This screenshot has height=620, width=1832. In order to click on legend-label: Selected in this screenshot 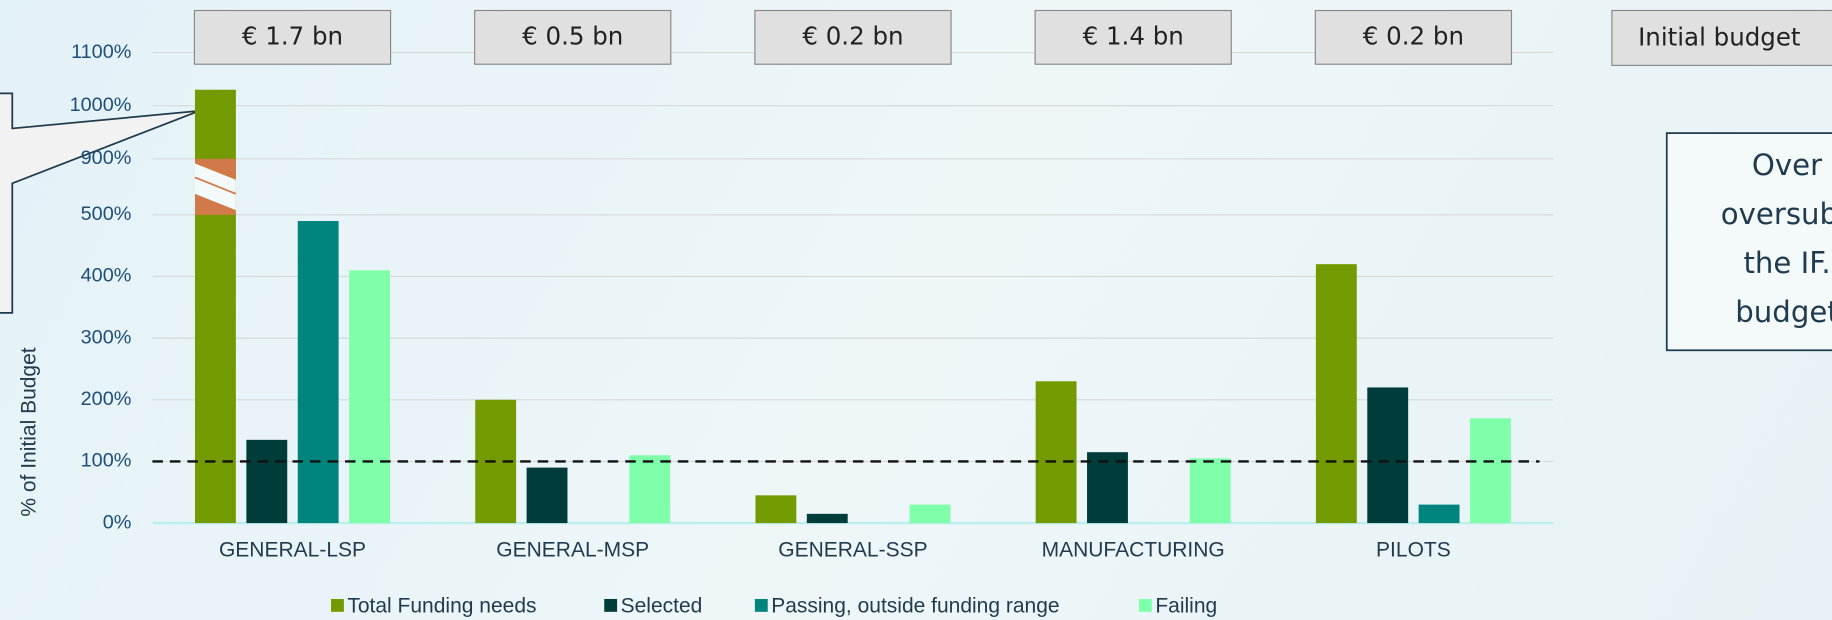, I will do `click(662, 606)`.